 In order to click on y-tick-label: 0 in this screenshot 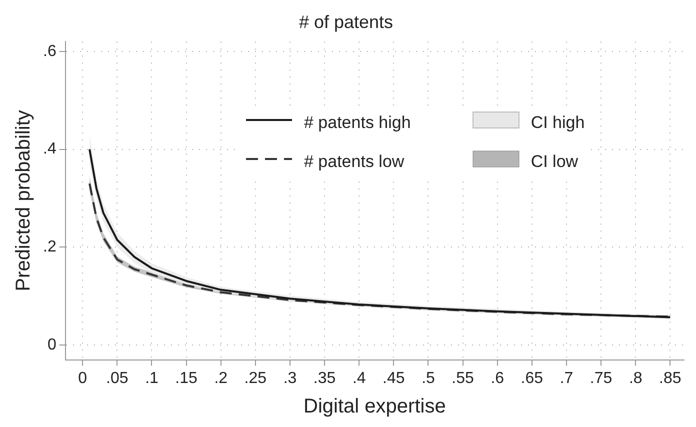, I will do `click(51, 345)`.